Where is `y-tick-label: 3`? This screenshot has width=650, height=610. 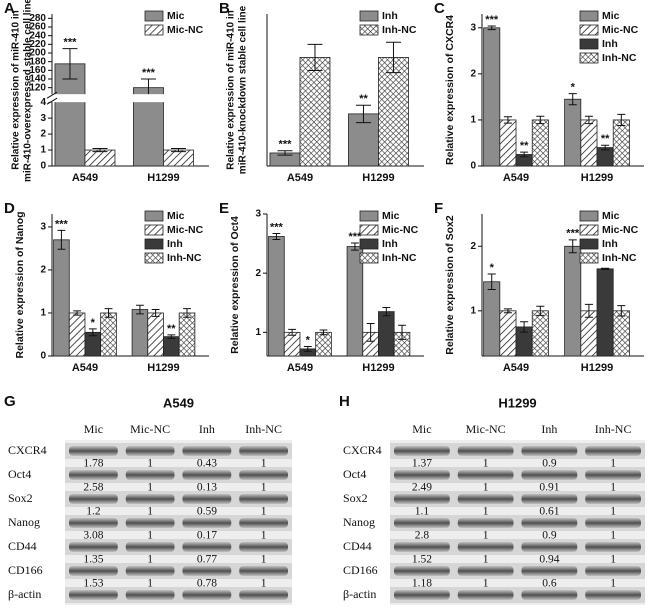
y-tick-label: 3 is located at coordinates (473, 27).